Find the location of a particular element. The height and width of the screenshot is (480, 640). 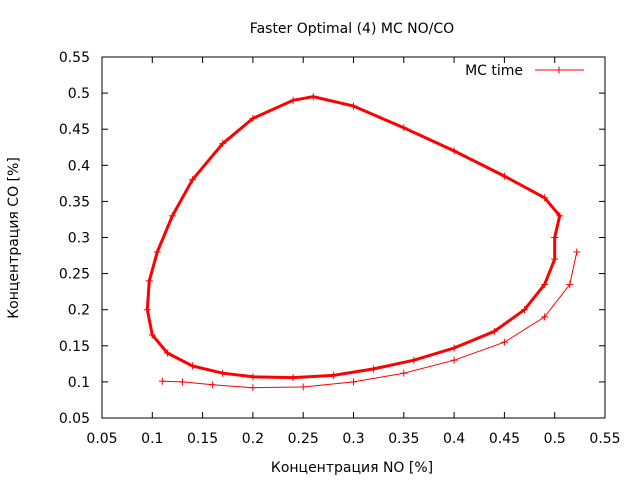

x-tick-label: 0.45 is located at coordinates (504, 439).